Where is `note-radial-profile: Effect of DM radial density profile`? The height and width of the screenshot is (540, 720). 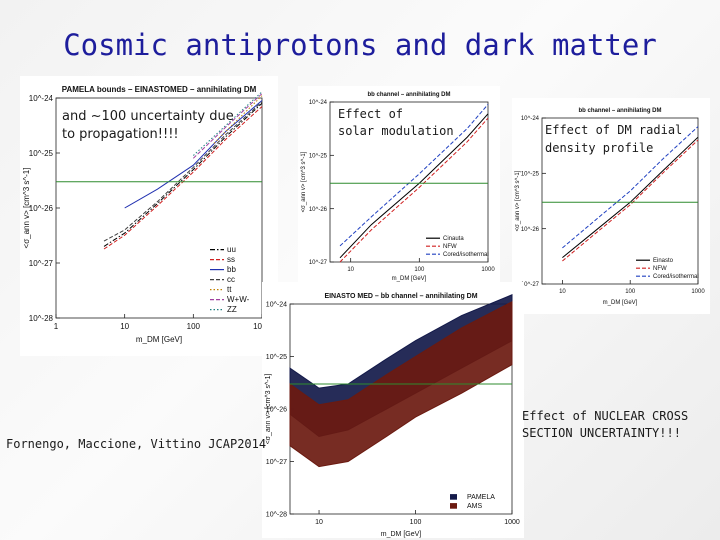
note-radial-profile: Effect of DM radial density profile is located at coordinates (613, 139).